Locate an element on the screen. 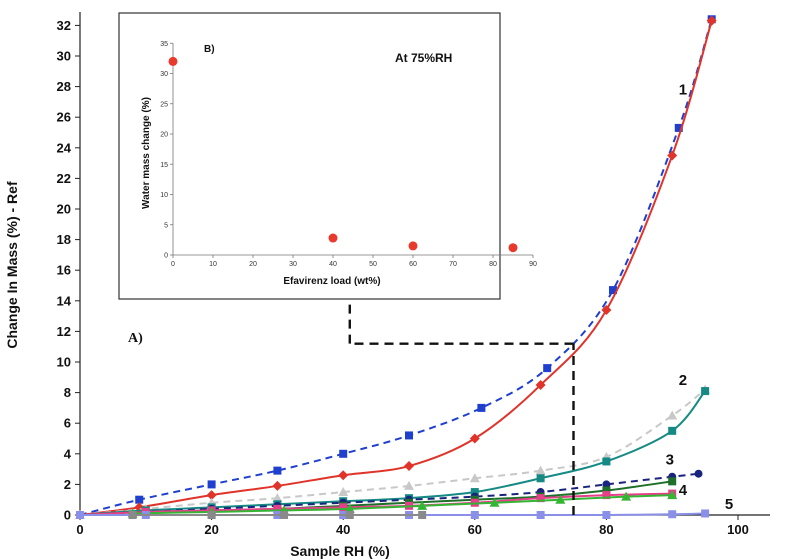 This screenshot has height=560, width=798. inset-x-tick-label: 30 is located at coordinates (293, 264).